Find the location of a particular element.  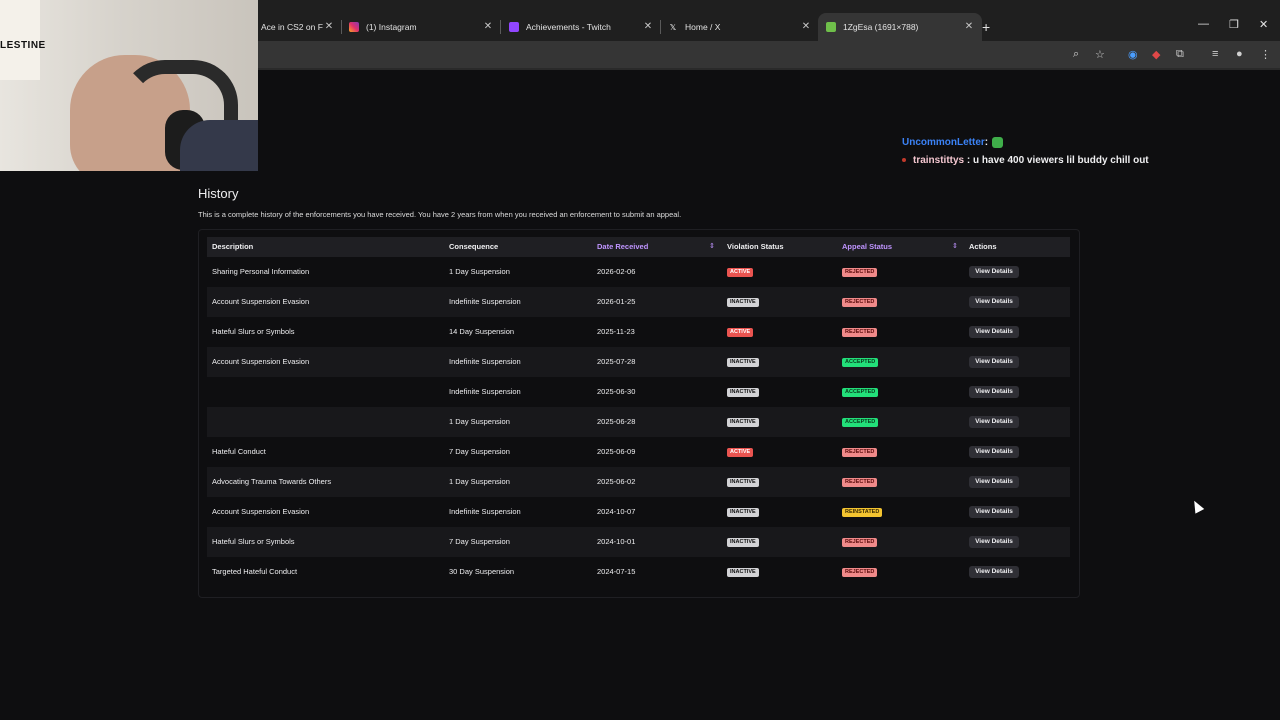

bookmark-star-icon: ☆ is located at coordinates (1100, 55).